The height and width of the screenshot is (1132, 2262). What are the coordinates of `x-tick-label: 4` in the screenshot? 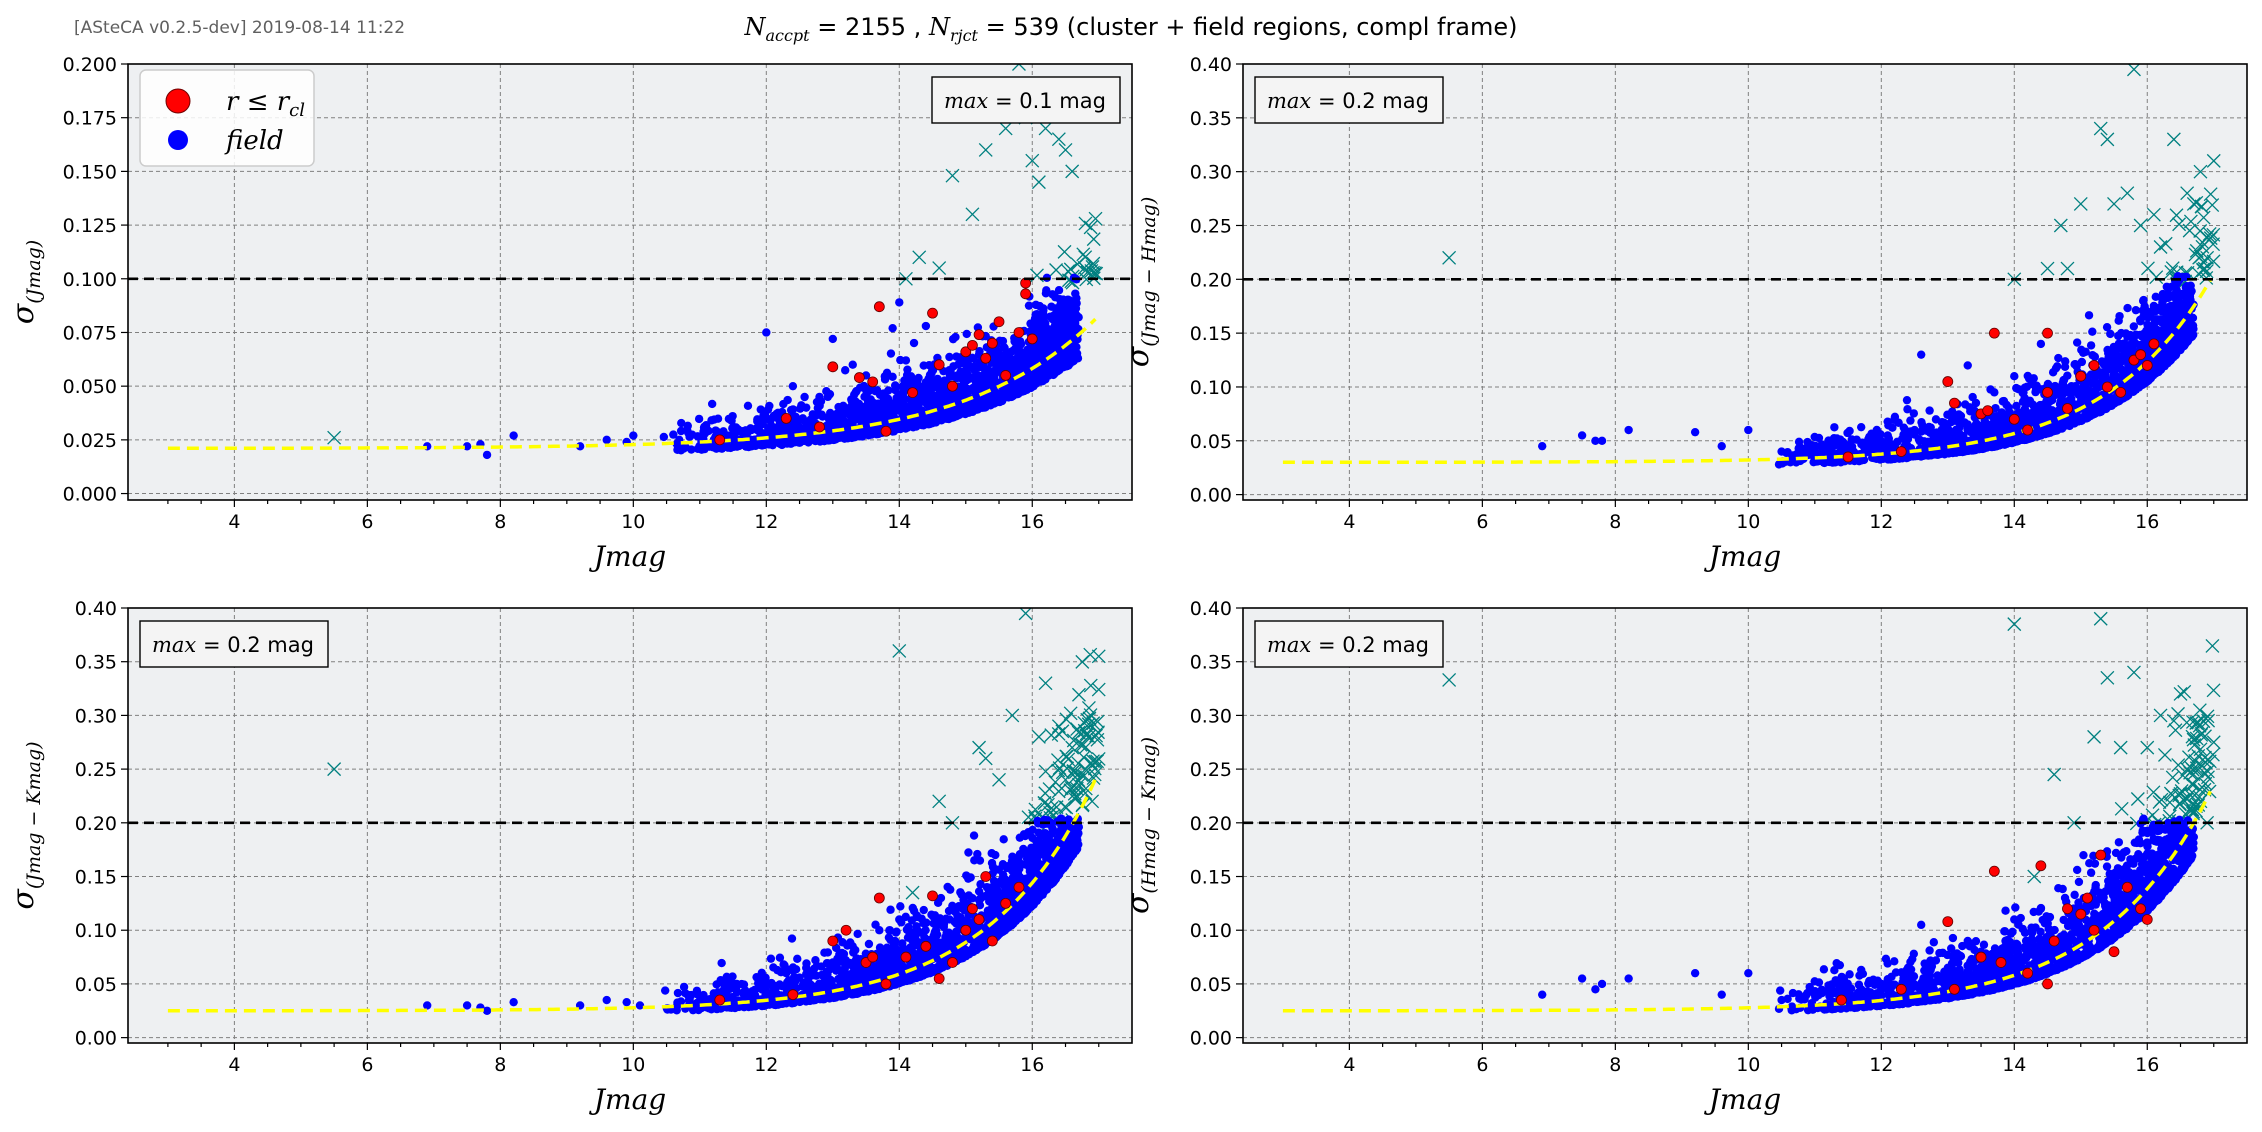 It's located at (234, 522).